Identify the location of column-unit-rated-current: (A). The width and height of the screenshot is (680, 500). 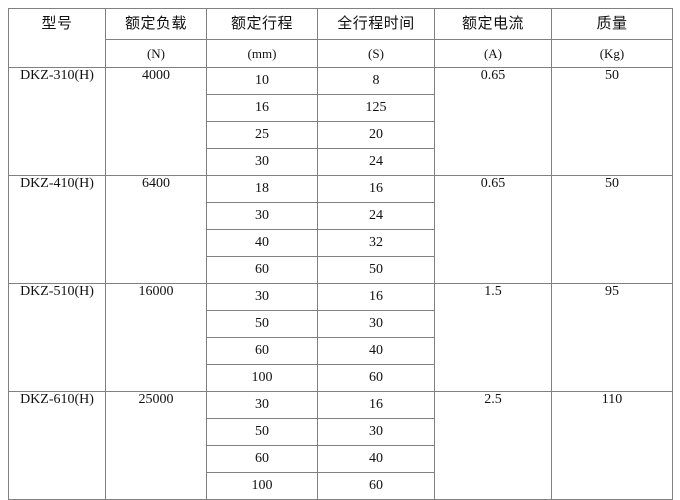
(493, 53).